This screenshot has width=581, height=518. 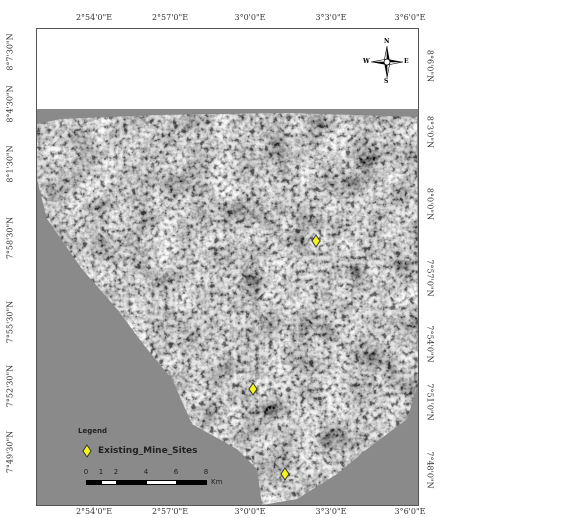 What do you see at coordinates (10, 164) in the screenshot?
I see `left-tick-label: 8°1'30"N` at bounding box center [10, 164].